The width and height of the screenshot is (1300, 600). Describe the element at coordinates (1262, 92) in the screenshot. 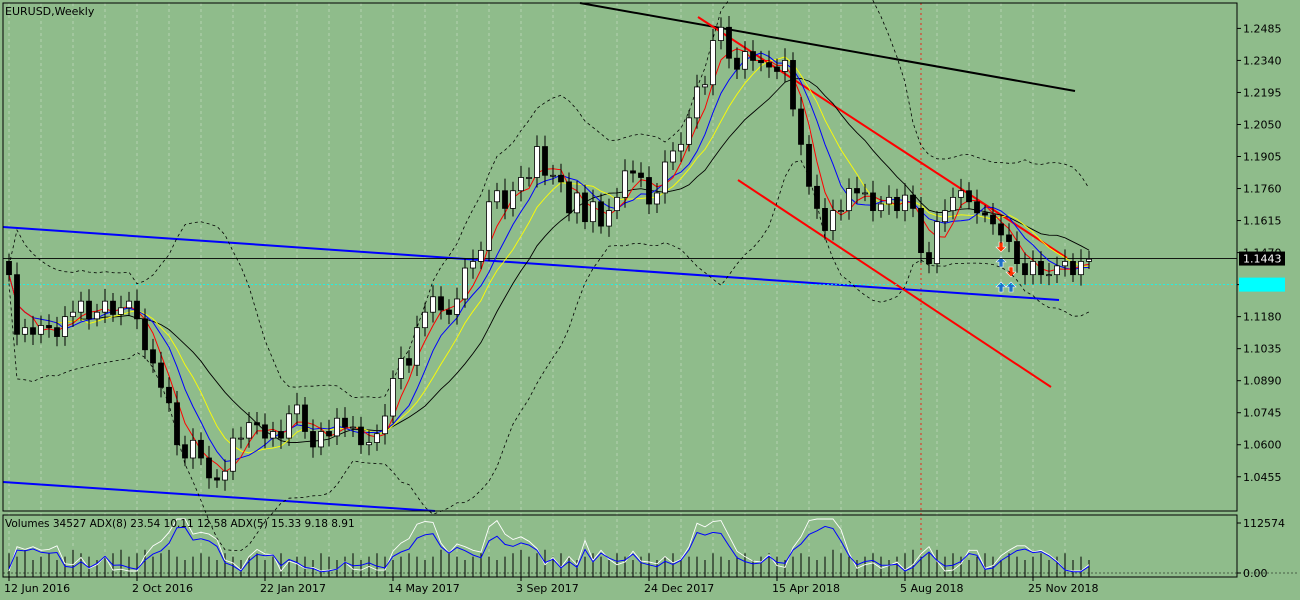

I see `price-tick-label: 1.2195` at that location.